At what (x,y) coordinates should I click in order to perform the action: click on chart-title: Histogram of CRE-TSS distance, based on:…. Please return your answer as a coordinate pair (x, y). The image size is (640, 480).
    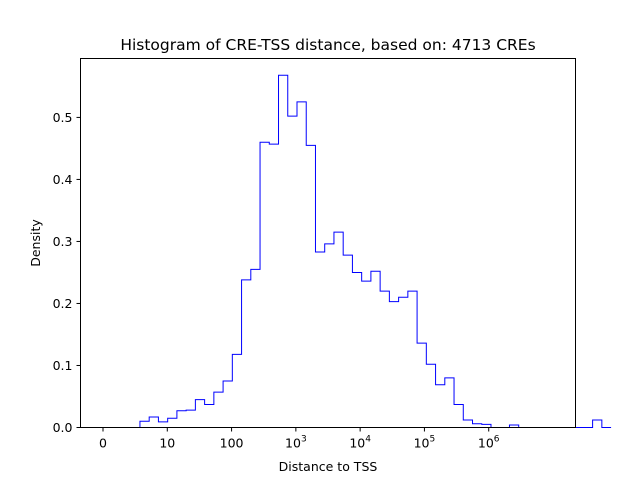
    Looking at the image, I should click on (327, 45).